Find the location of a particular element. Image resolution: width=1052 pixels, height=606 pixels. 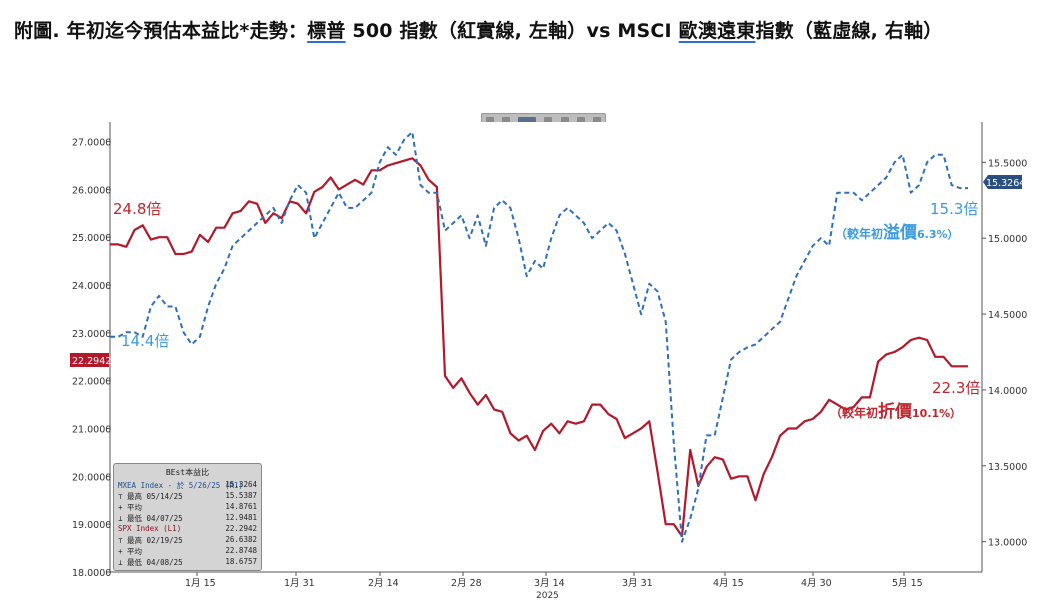

note-discount: （較年初折價10.1%） is located at coordinates (895, 411).